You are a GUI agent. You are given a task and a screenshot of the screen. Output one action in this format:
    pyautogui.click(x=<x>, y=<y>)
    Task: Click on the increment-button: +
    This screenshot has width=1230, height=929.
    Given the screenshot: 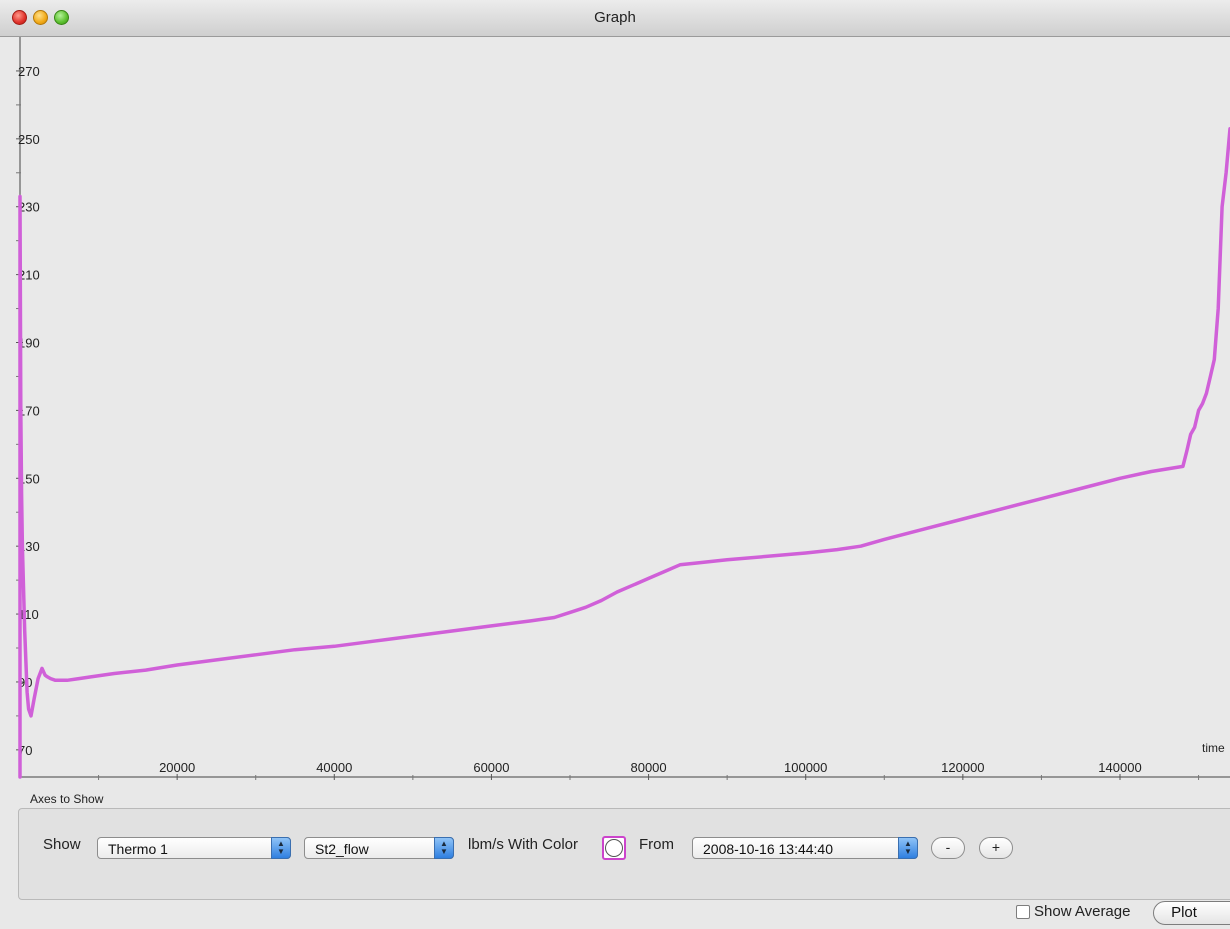 What is the action you would take?
    pyautogui.click(x=996, y=848)
    